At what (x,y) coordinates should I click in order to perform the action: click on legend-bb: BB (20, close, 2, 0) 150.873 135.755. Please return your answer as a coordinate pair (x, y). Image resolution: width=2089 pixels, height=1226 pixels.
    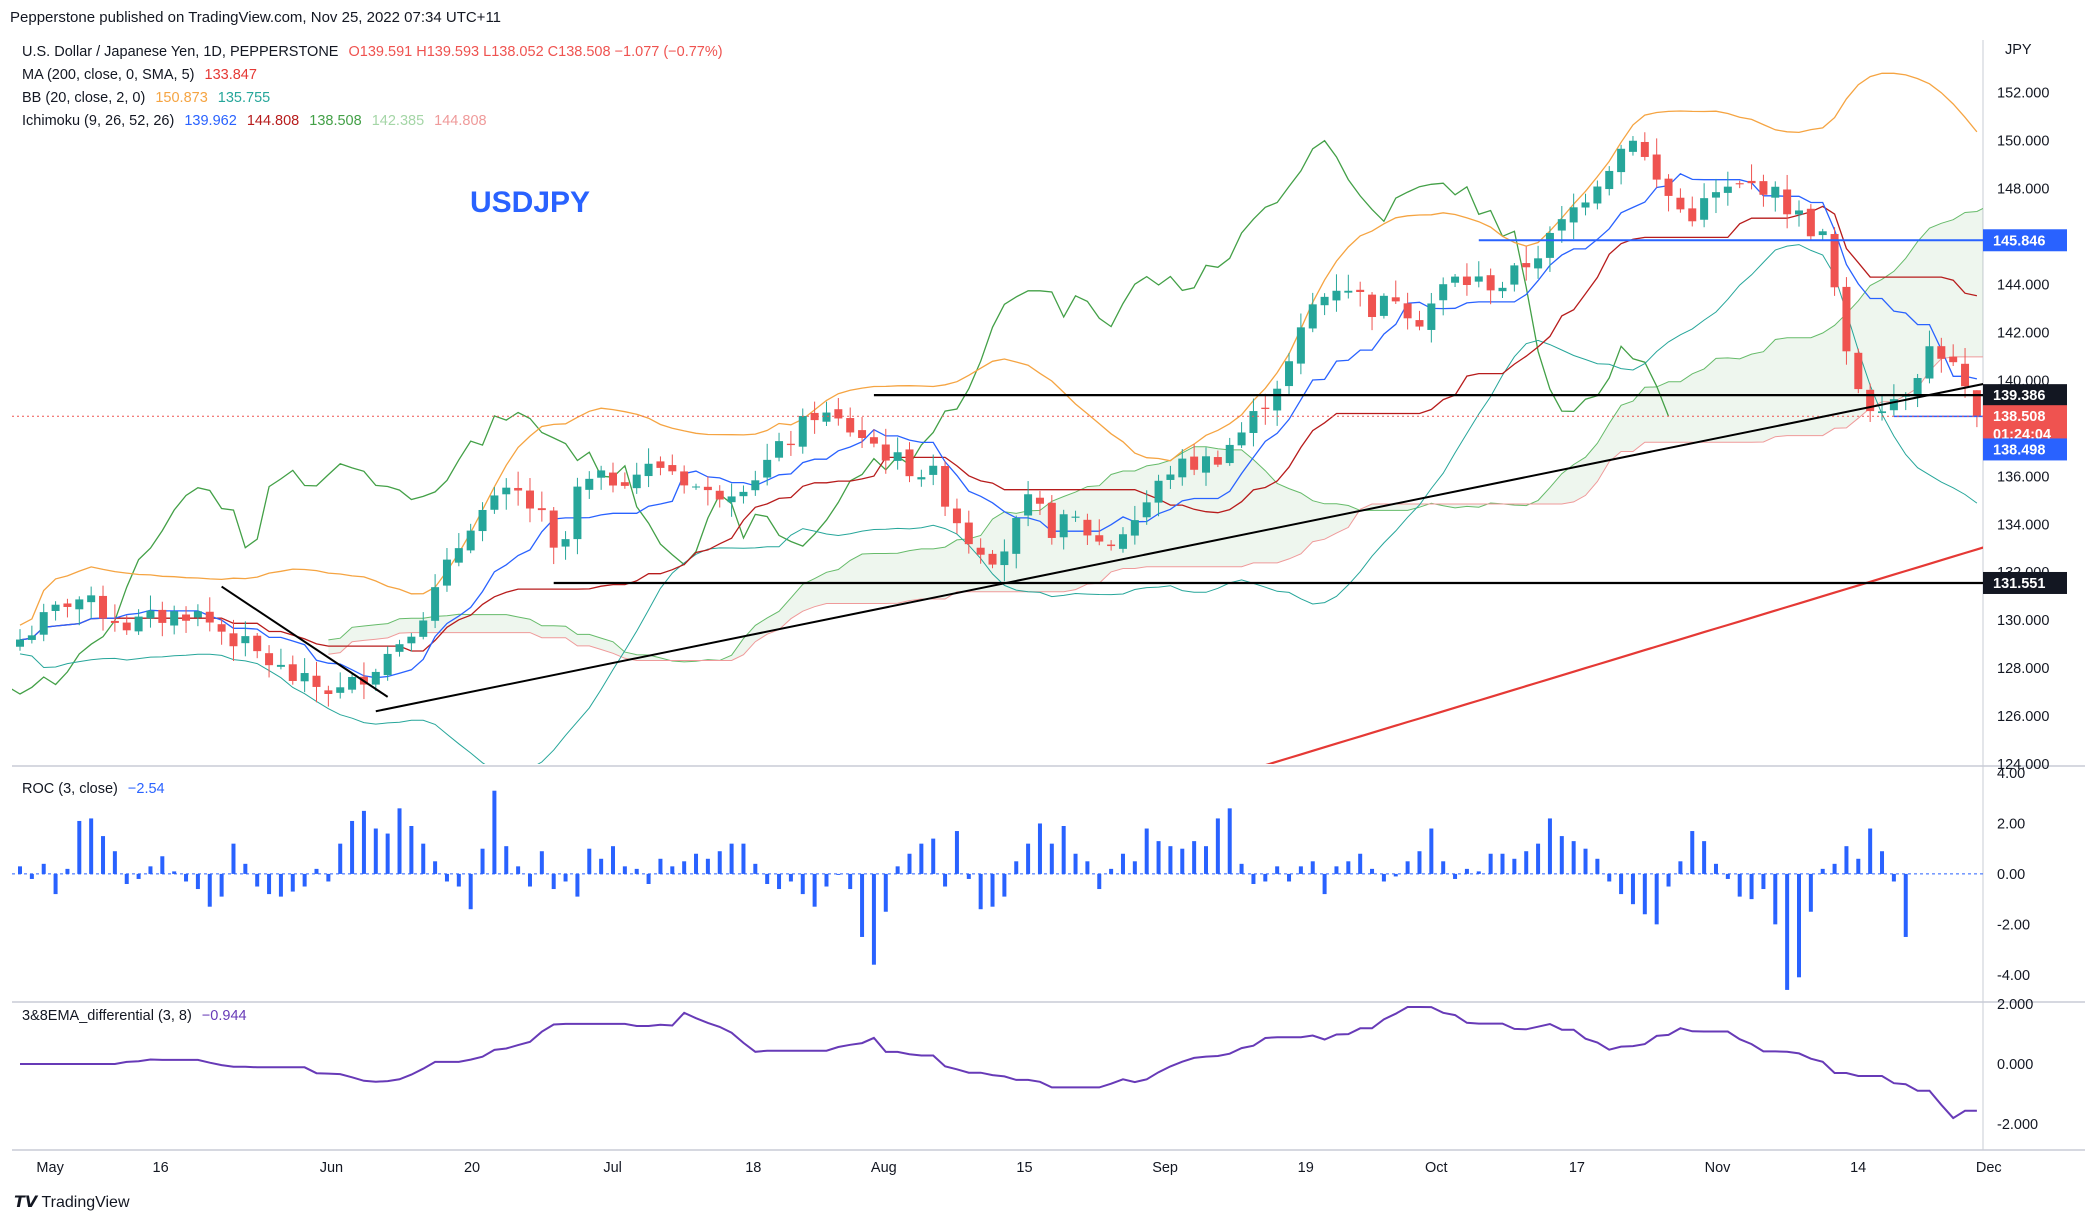
    Looking at the image, I should click on (149, 98).